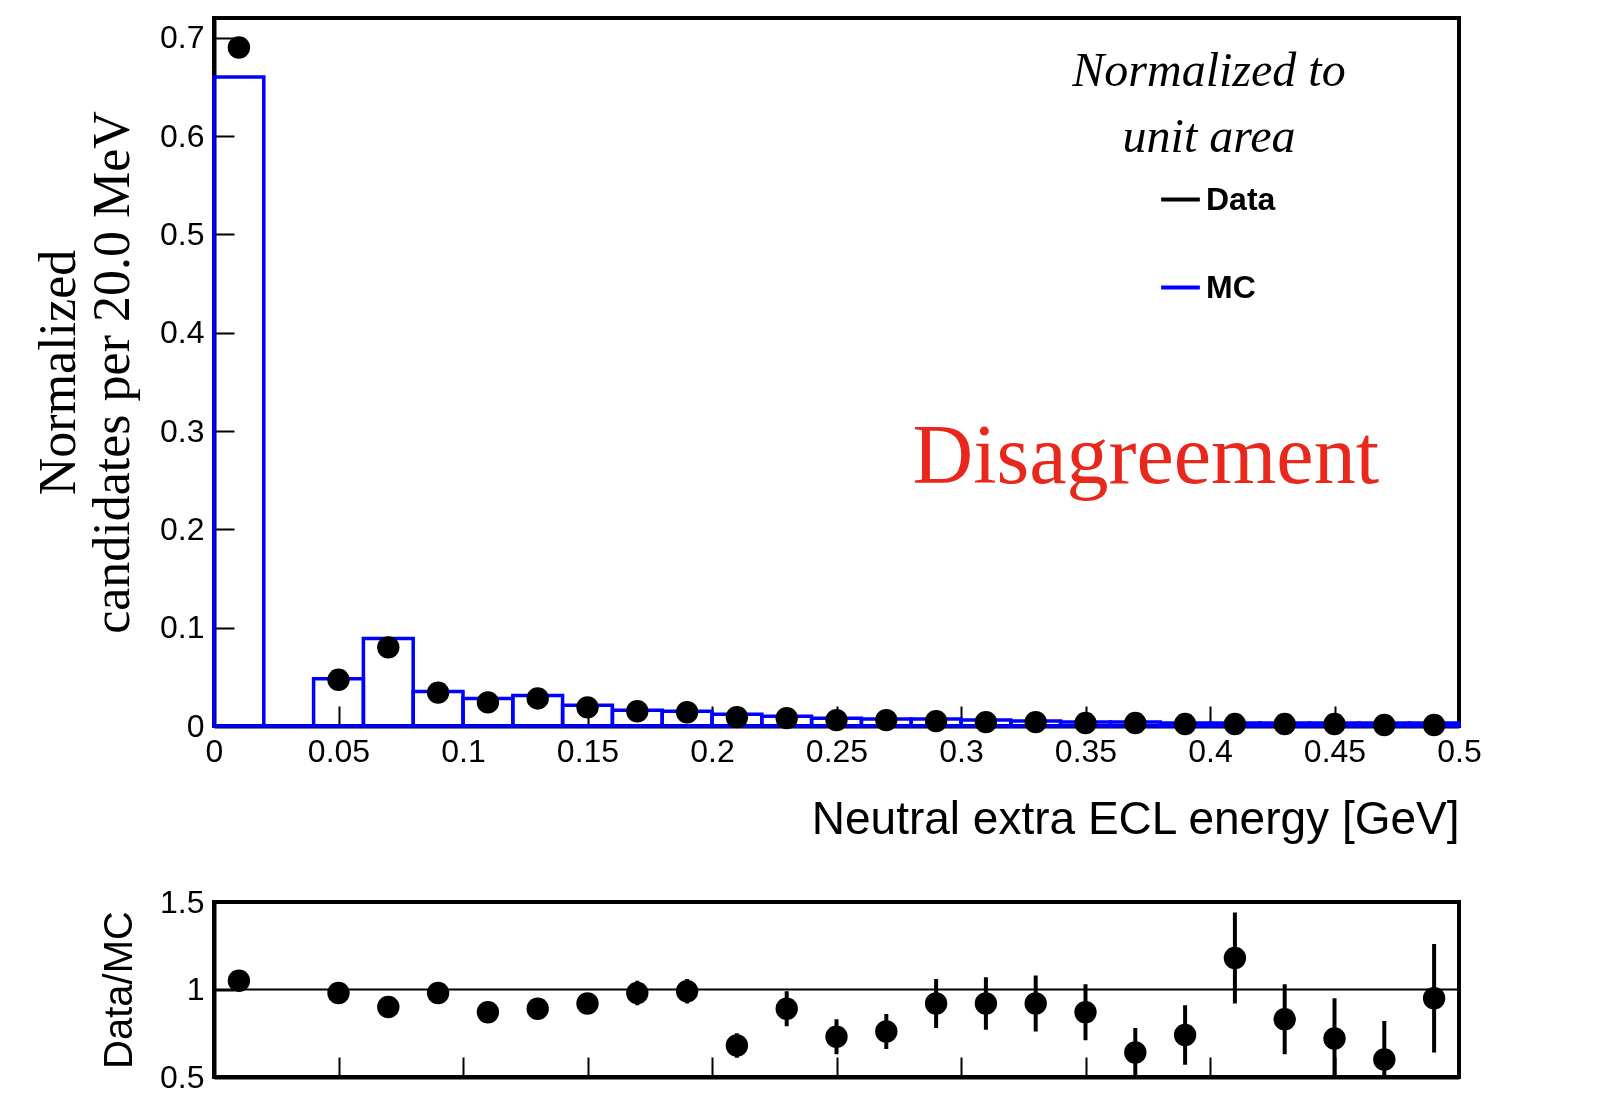 The image size is (1610, 1103). Describe the element at coordinates (195, 989) in the screenshot. I see `y-tick-label: 1` at that location.